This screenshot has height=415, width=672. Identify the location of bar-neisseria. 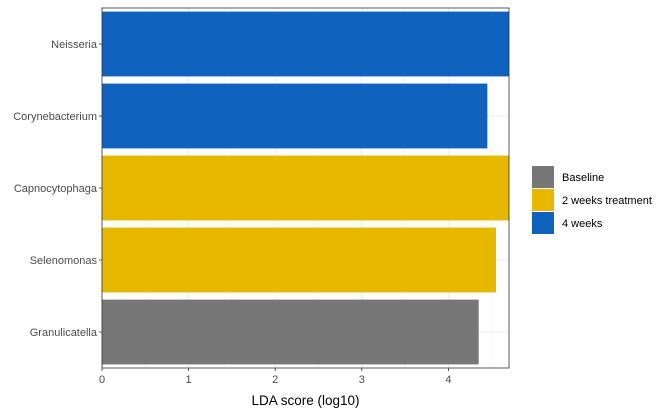
(305, 44).